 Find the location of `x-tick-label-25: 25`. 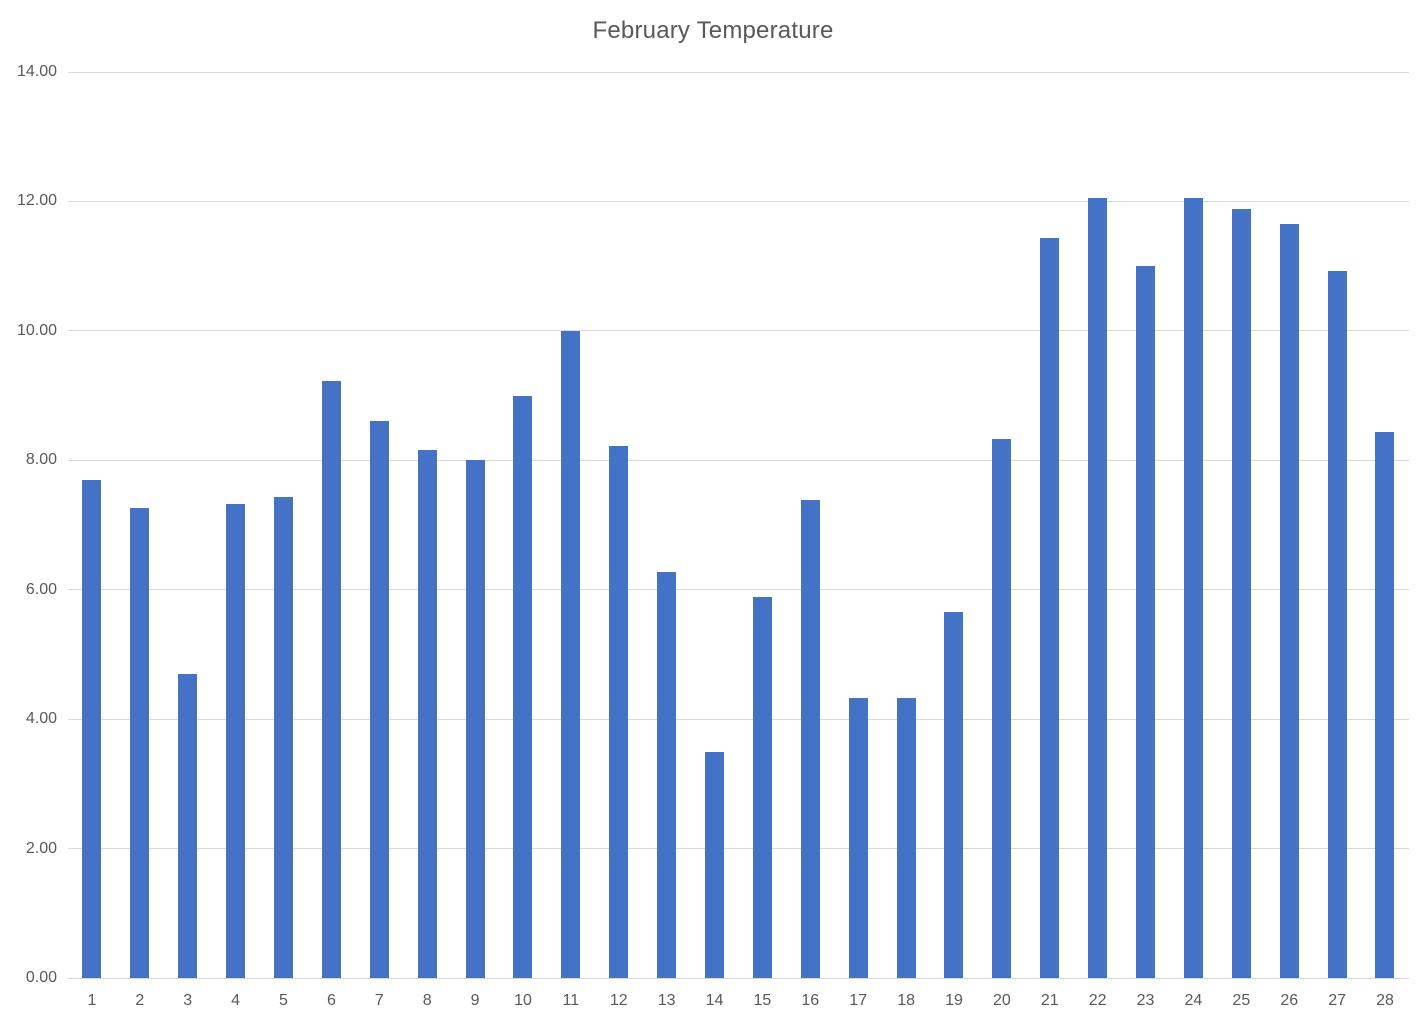

x-tick-label-25: 25 is located at coordinates (1241, 1000).